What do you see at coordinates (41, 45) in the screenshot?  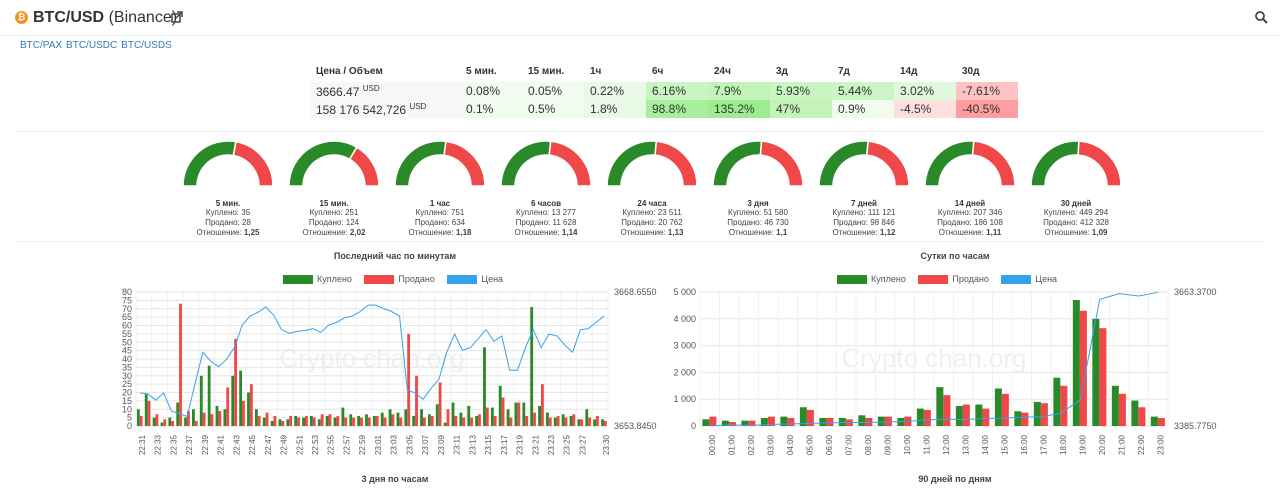 I see `pair-link: BTC/PAX` at bounding box center [41, 45].